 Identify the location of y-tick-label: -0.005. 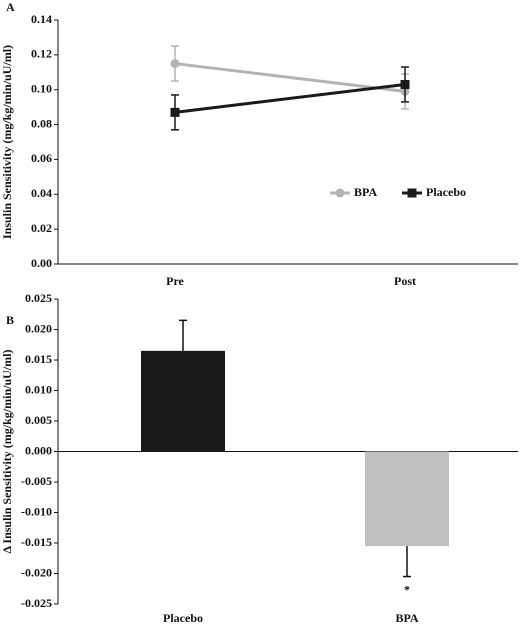
(36, 481).